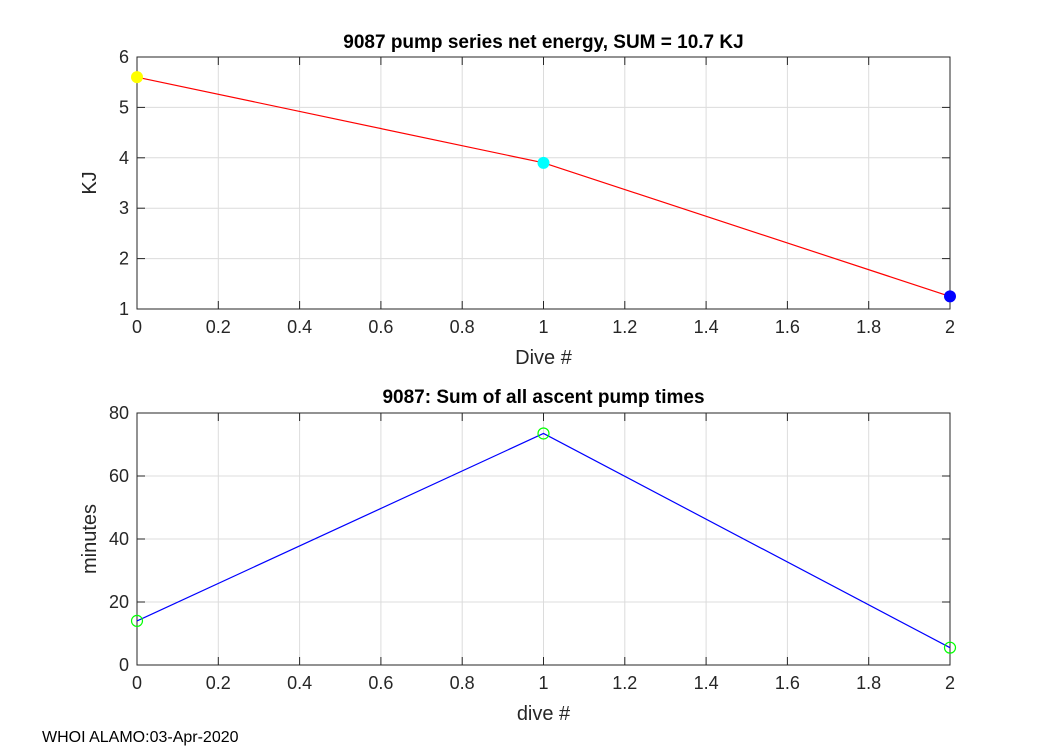  What do you see at coordinates (124, 57) in the screenshot?
I see `y-tick-label: 6` at bounding box center [124, 57].